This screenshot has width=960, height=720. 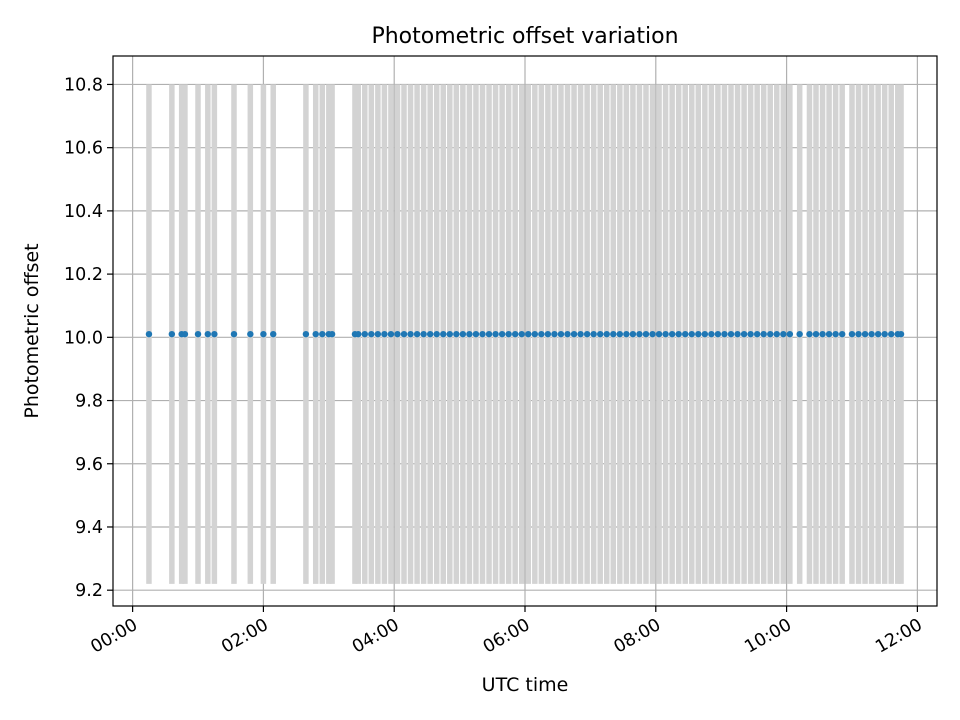 What do you see at coordinates (89, 591) in the screenshot?
I see `y-tick-label: 9.2` at bounding box center [89, 591].